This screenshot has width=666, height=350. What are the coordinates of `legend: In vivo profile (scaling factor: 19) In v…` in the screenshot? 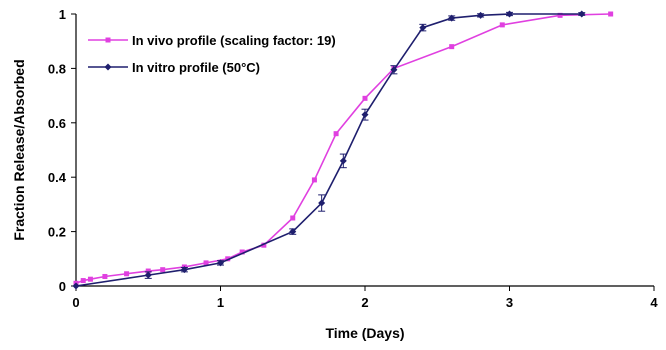 It's located at (212, 54).